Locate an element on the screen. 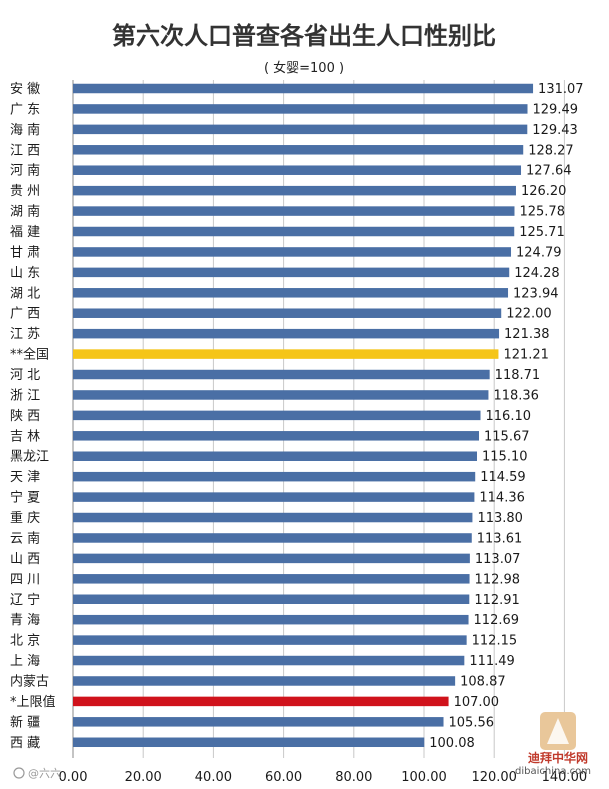 The width and height of the screenshot is (609, 789). value-label: 112.98 is located at coordinates (498, 579).